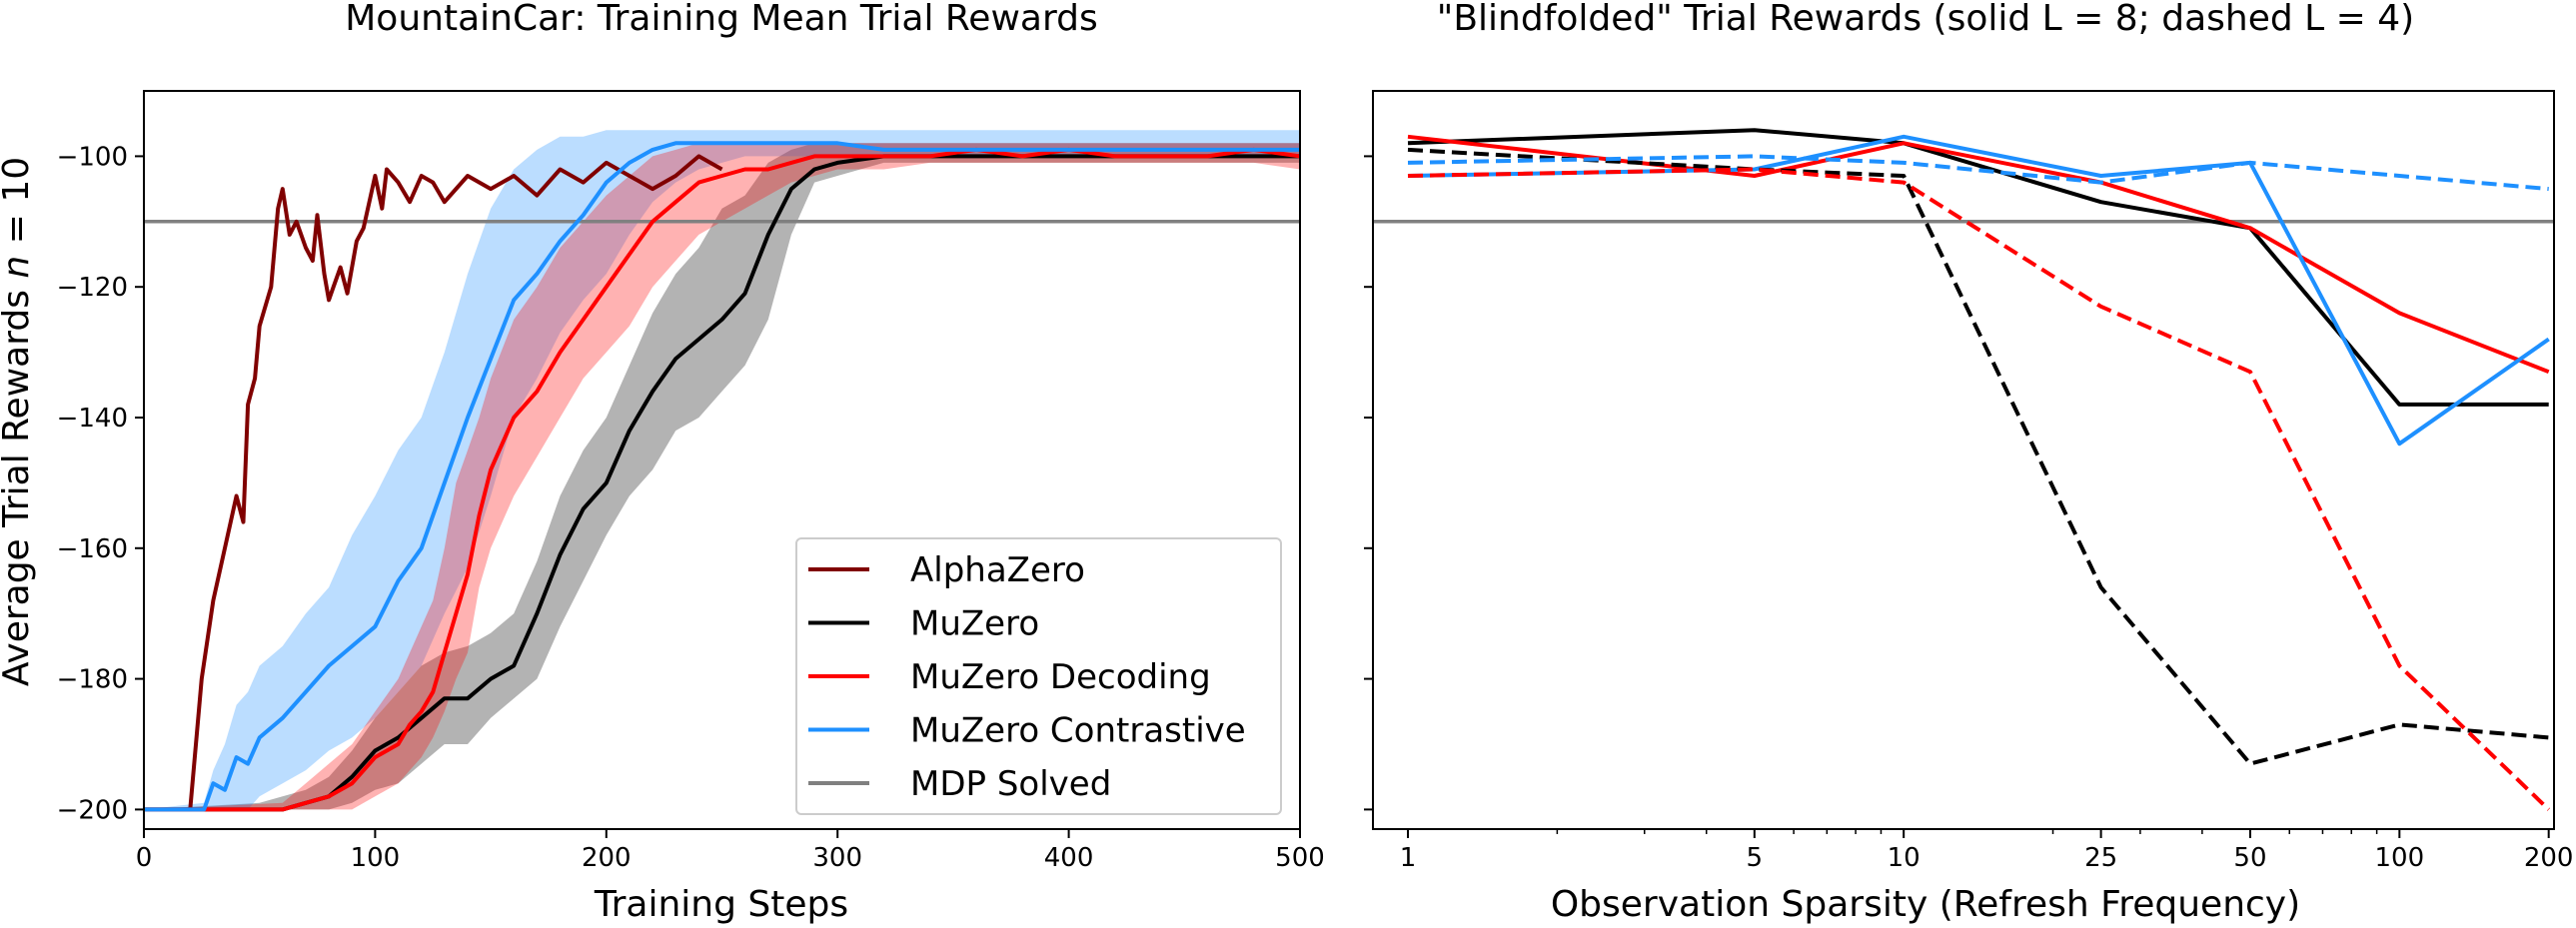 This screenshot has height=928, width=2576. What do you see at coordinates (721, 904) in the screenshot?
I see `left-x-axis-label: Training Steps` at bounding box center [721, 904].